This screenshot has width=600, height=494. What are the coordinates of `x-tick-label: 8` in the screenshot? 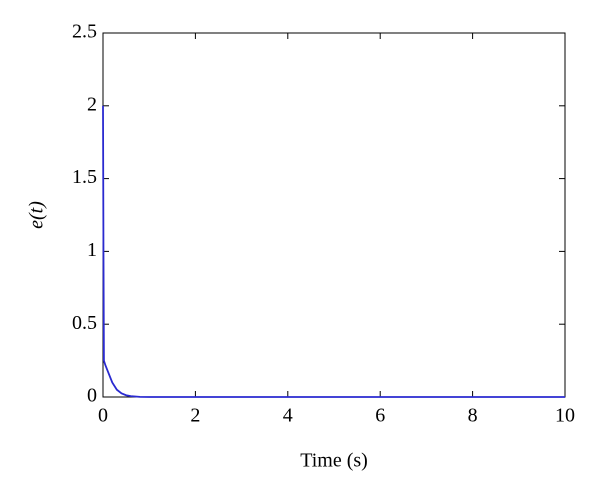 It's located at (473, 416).